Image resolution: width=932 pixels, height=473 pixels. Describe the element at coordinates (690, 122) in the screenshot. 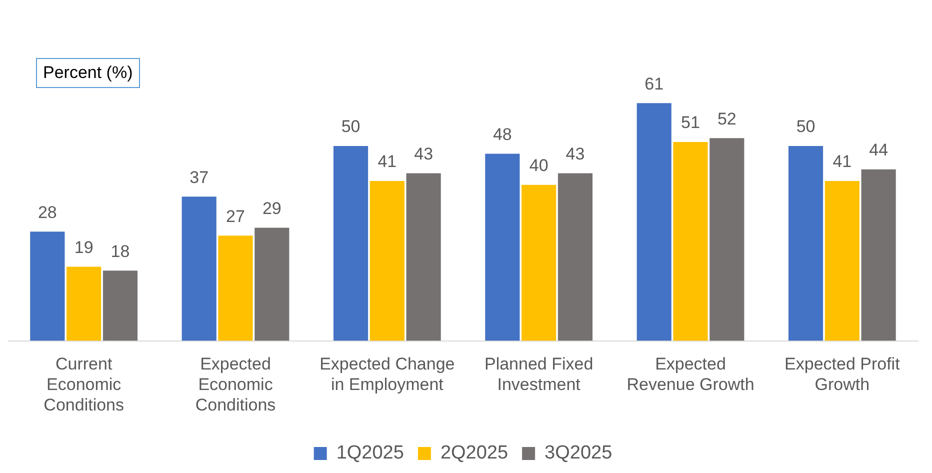

I see `data-label: 51` at that location.